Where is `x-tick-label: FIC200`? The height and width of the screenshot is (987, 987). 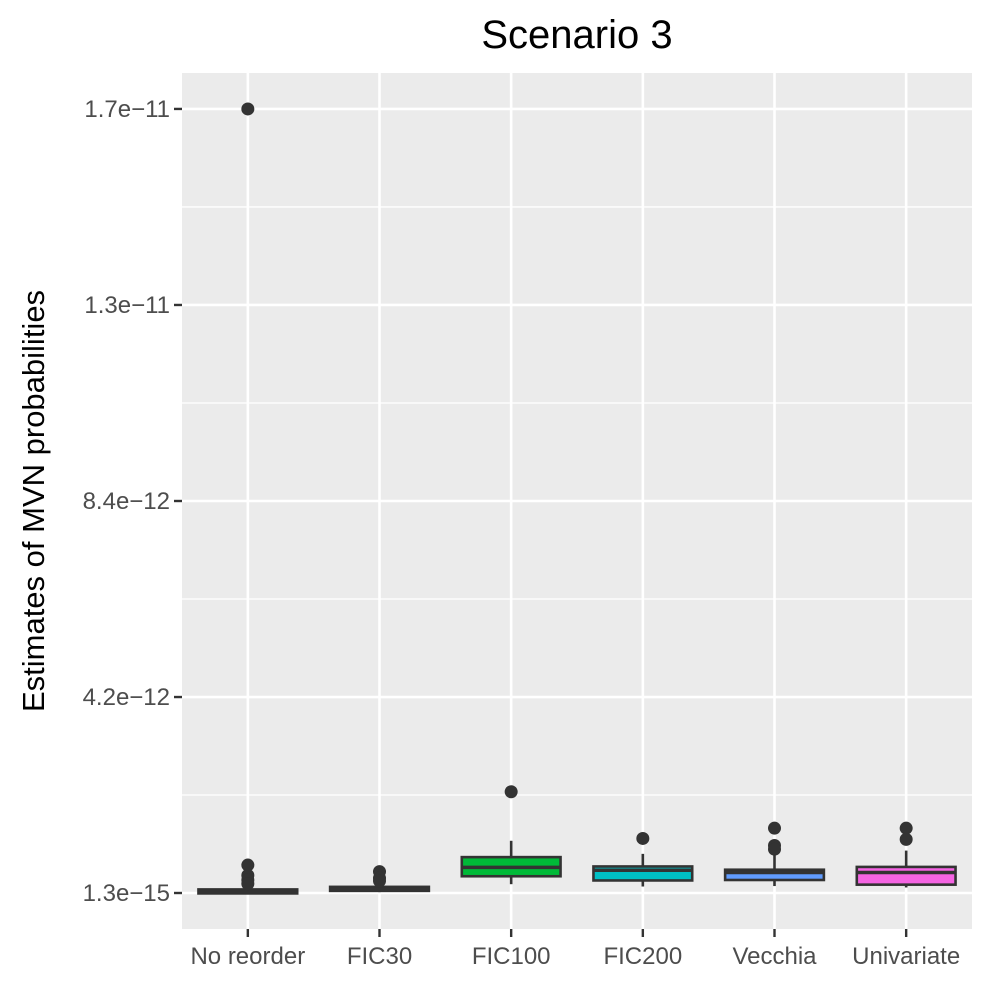
x-tick-label: FIC200 is located at coordinates (642, 956).